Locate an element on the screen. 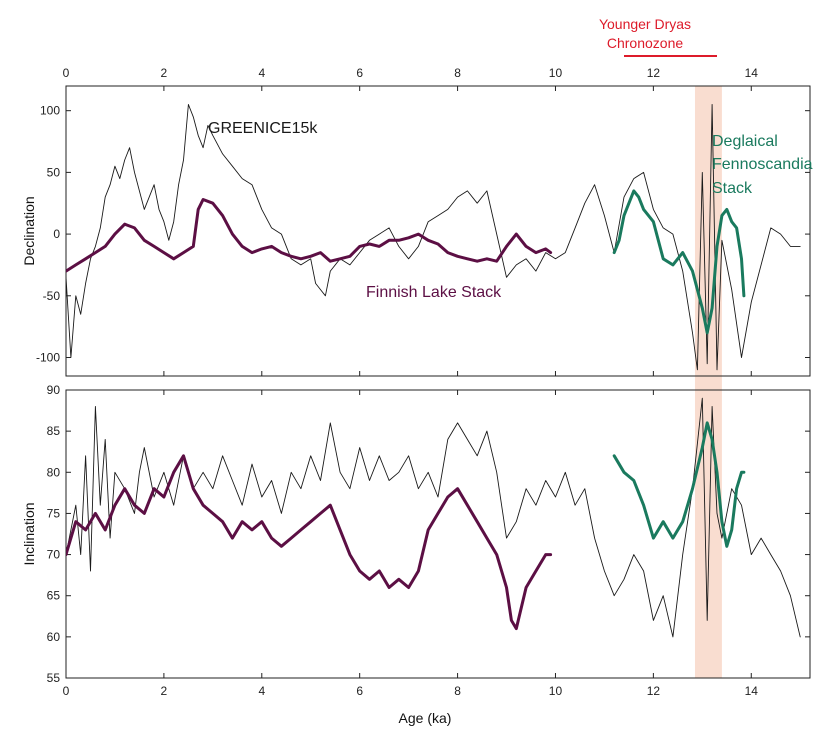 The image size is (840, 737). inclination-axis-label: Inclination is located at coordinates (29, 533).